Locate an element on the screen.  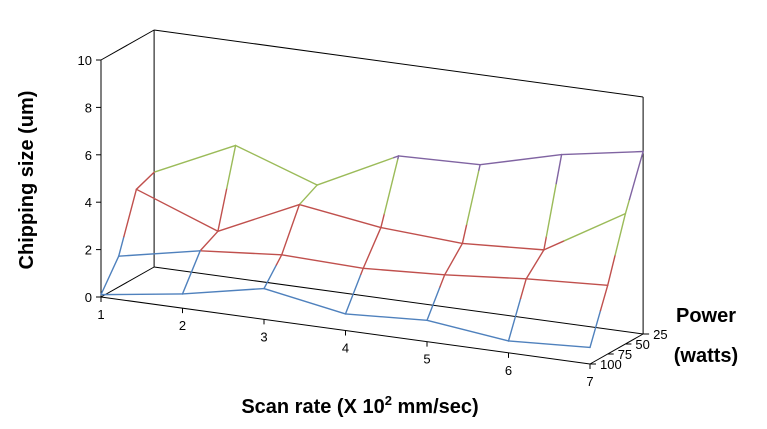
back-wall-top-edge is located at coordinates (399, 63).